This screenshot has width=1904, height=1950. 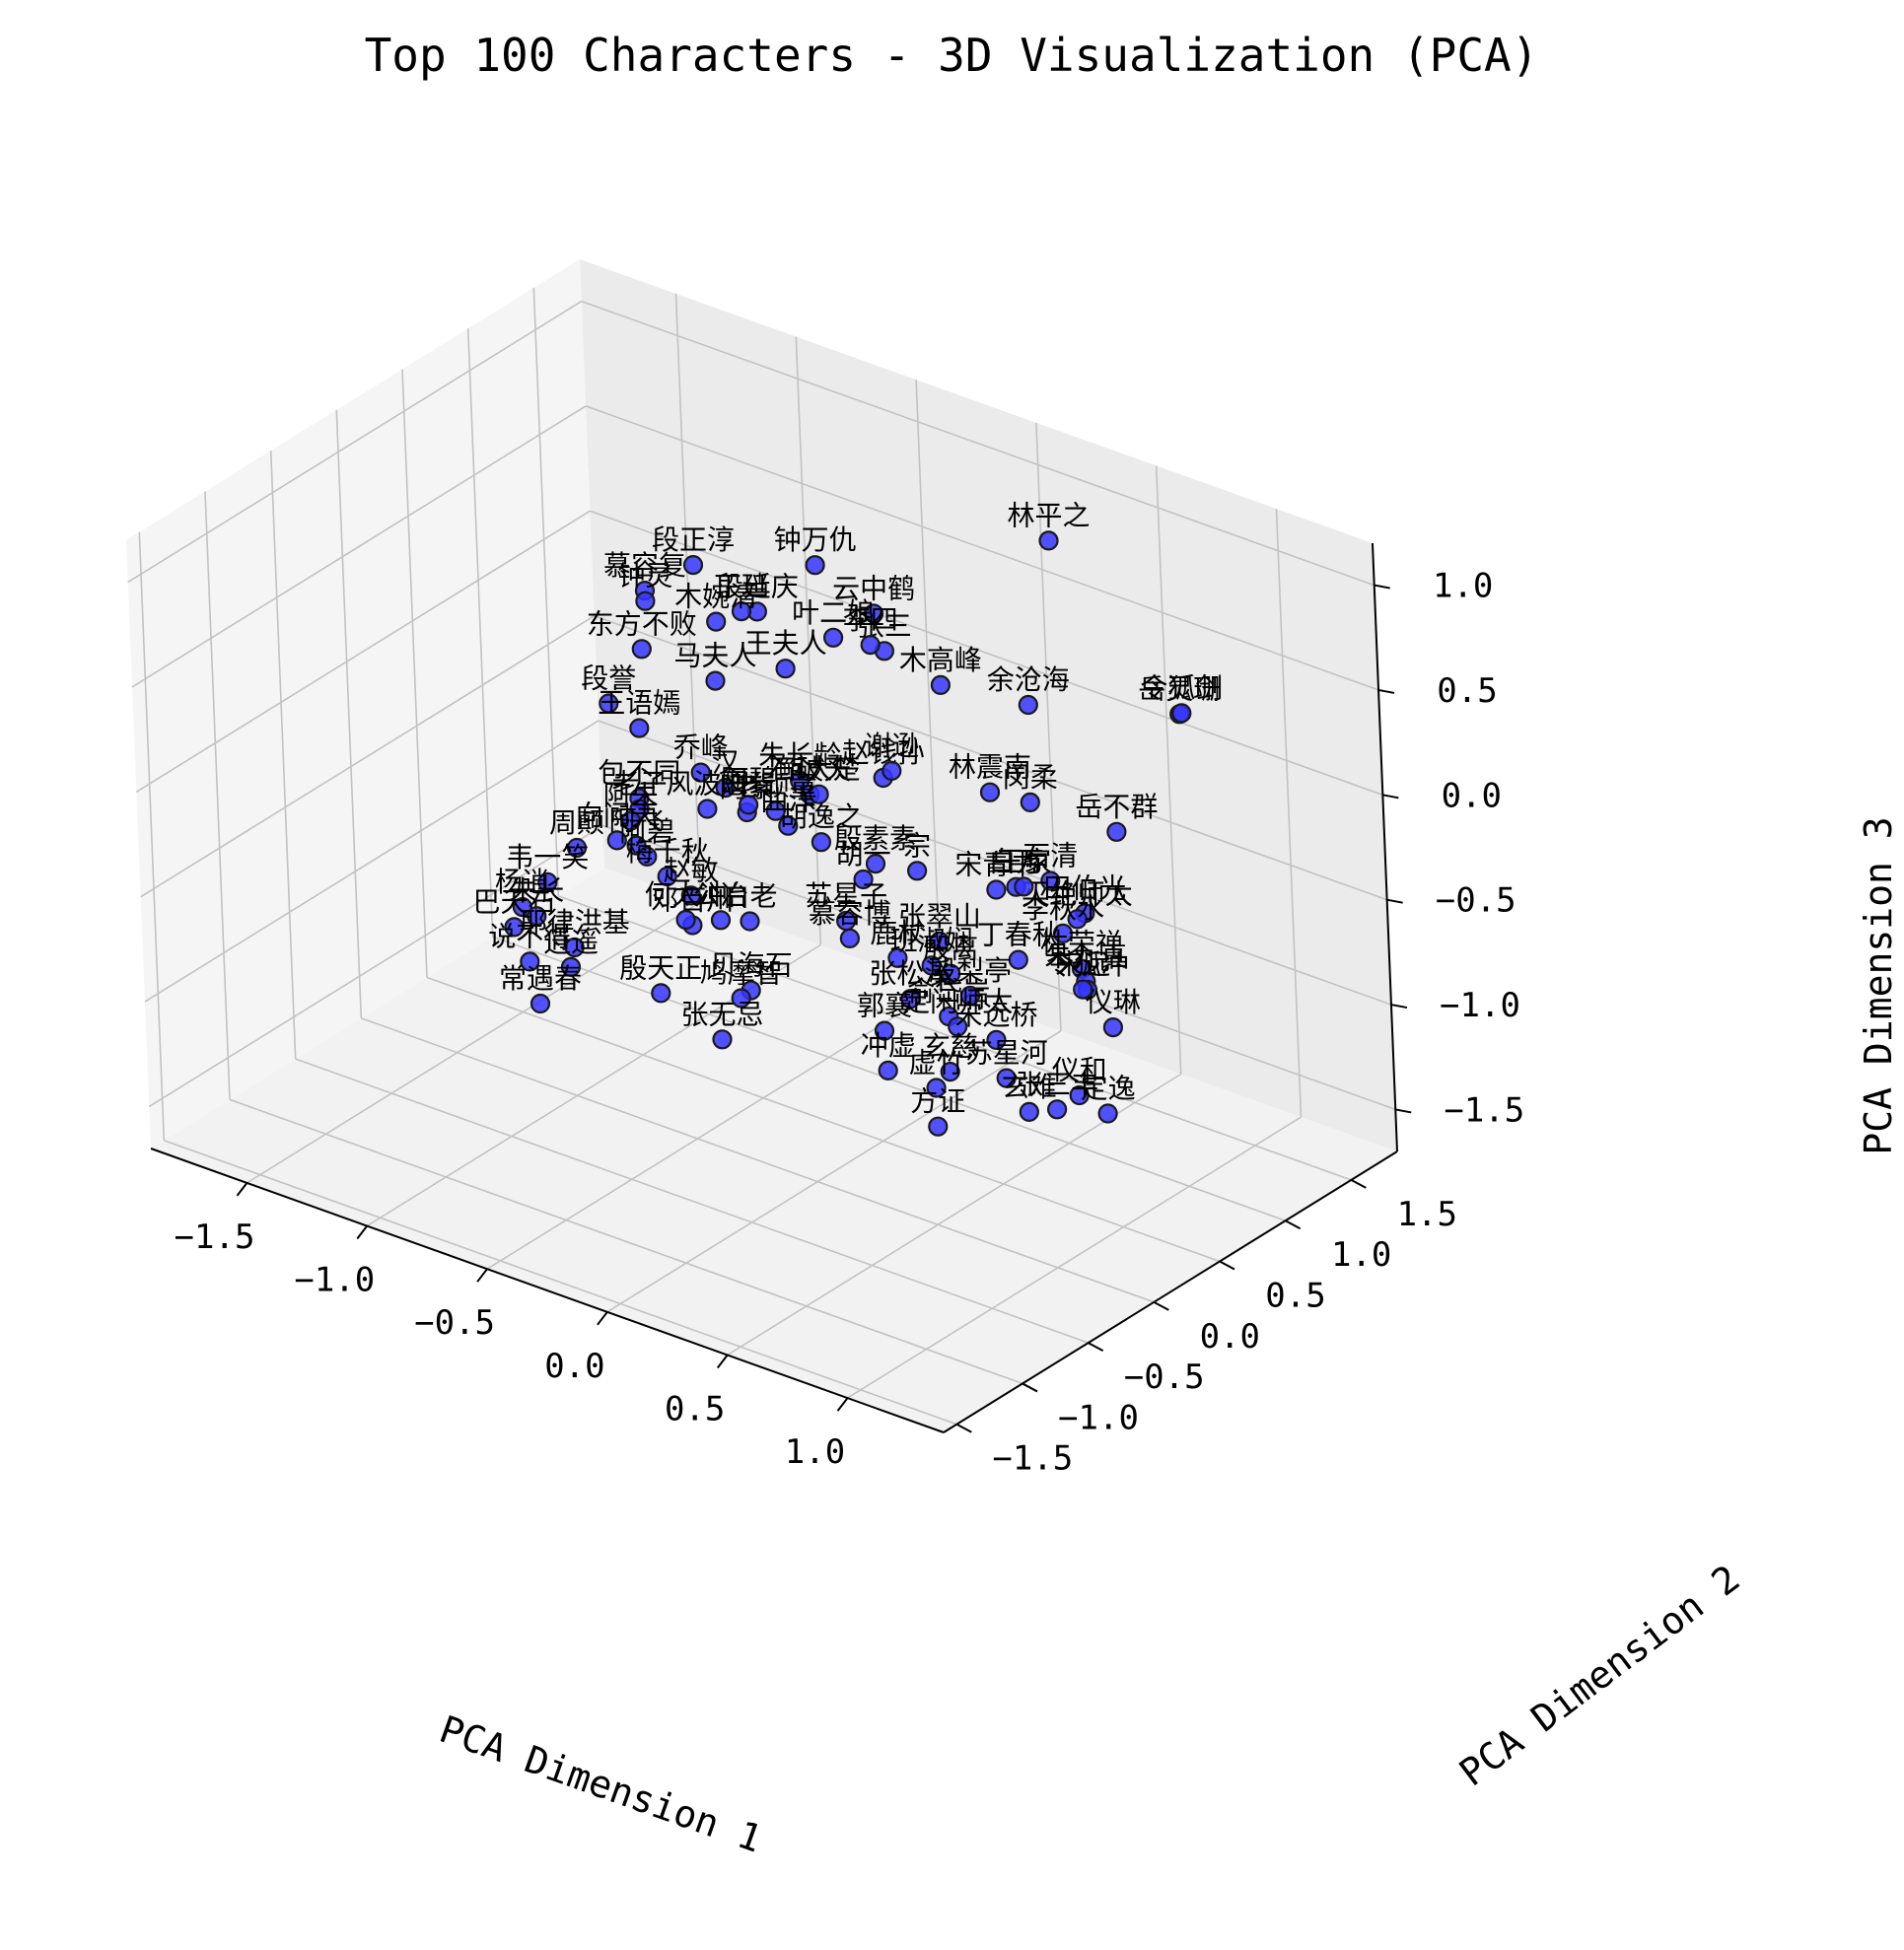 I want to click on data-point-label: 常遇春, so click(x=540, y=978).